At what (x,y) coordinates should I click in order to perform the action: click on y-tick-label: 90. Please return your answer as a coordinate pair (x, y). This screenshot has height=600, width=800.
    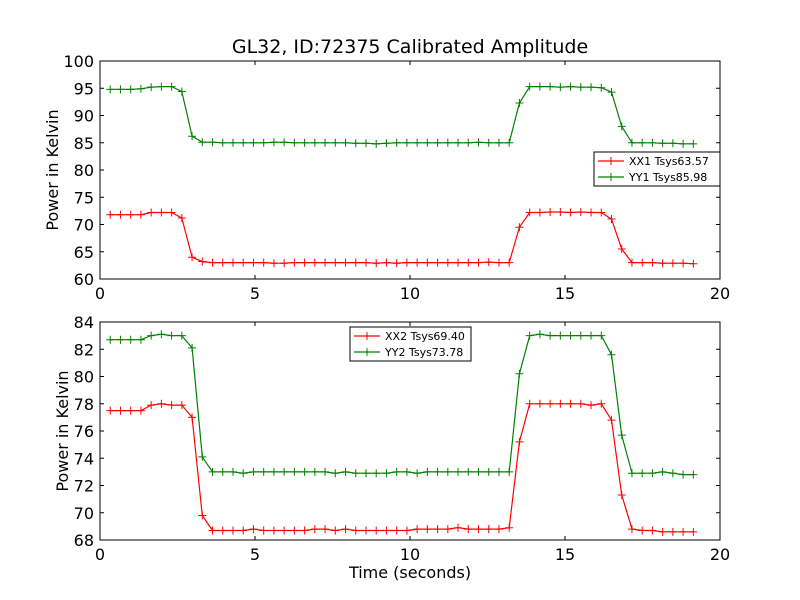
    Looking at the image, I should click on (84, 116).